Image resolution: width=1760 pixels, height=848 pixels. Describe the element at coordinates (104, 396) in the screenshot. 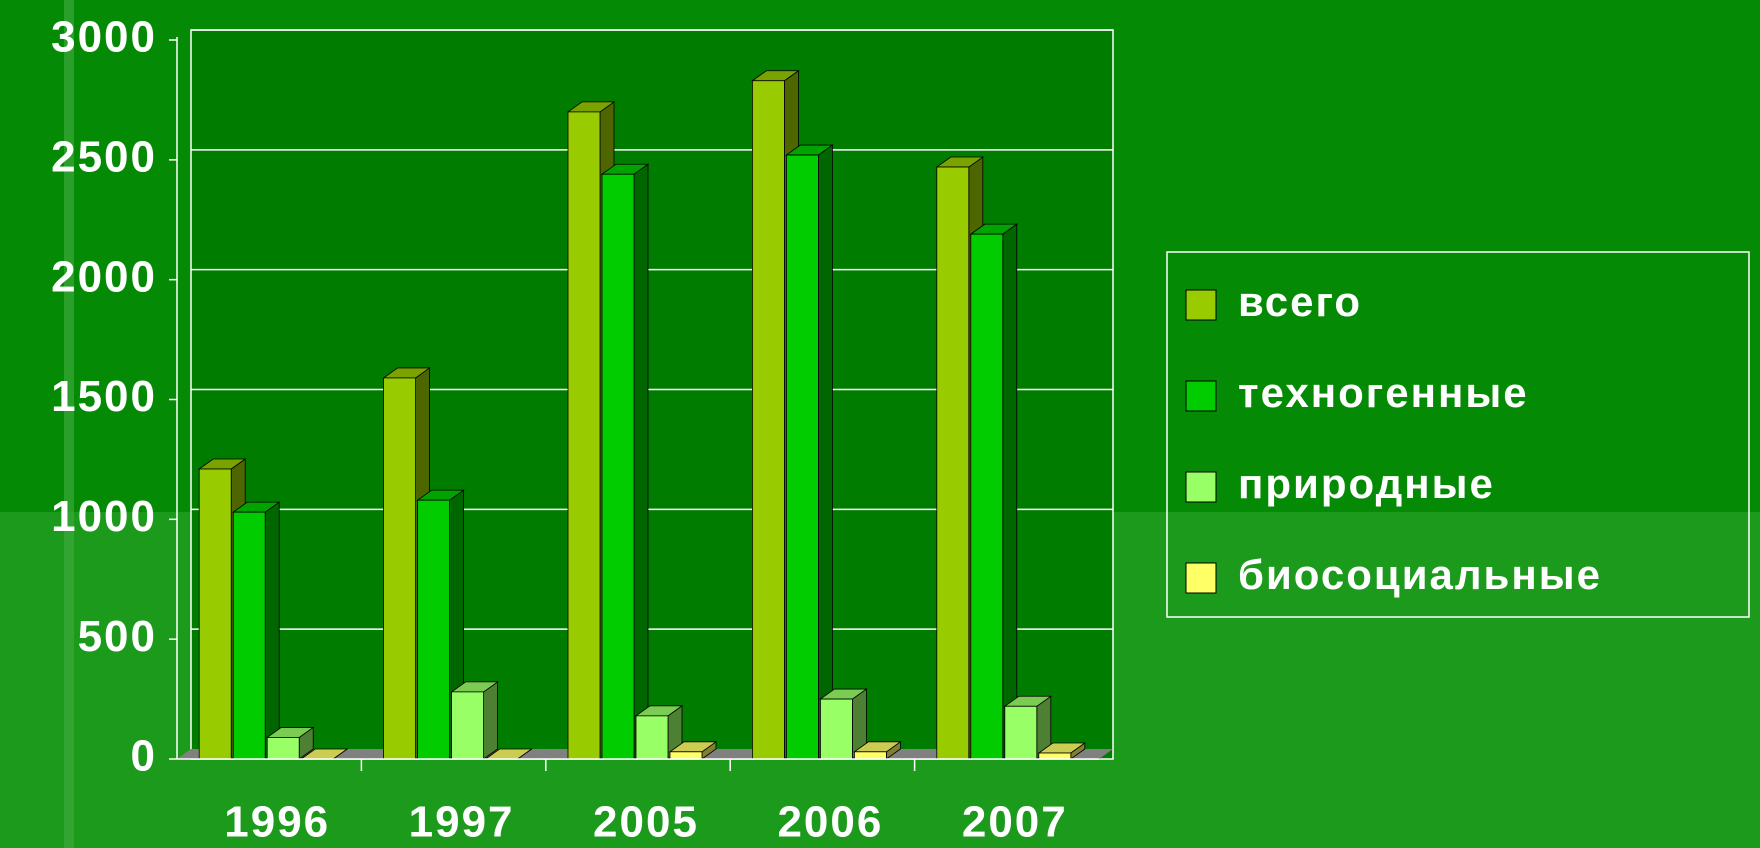

I see `y-tick-label: 1500` at that location.